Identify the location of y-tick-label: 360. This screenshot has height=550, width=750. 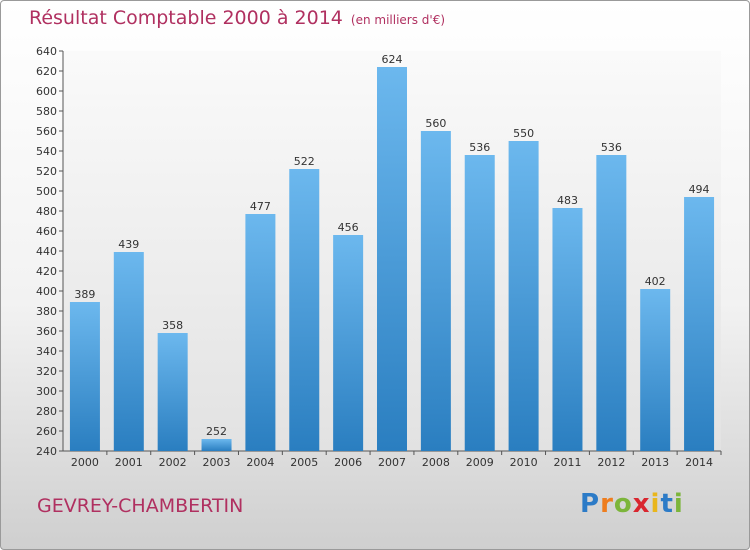
(46, 331).